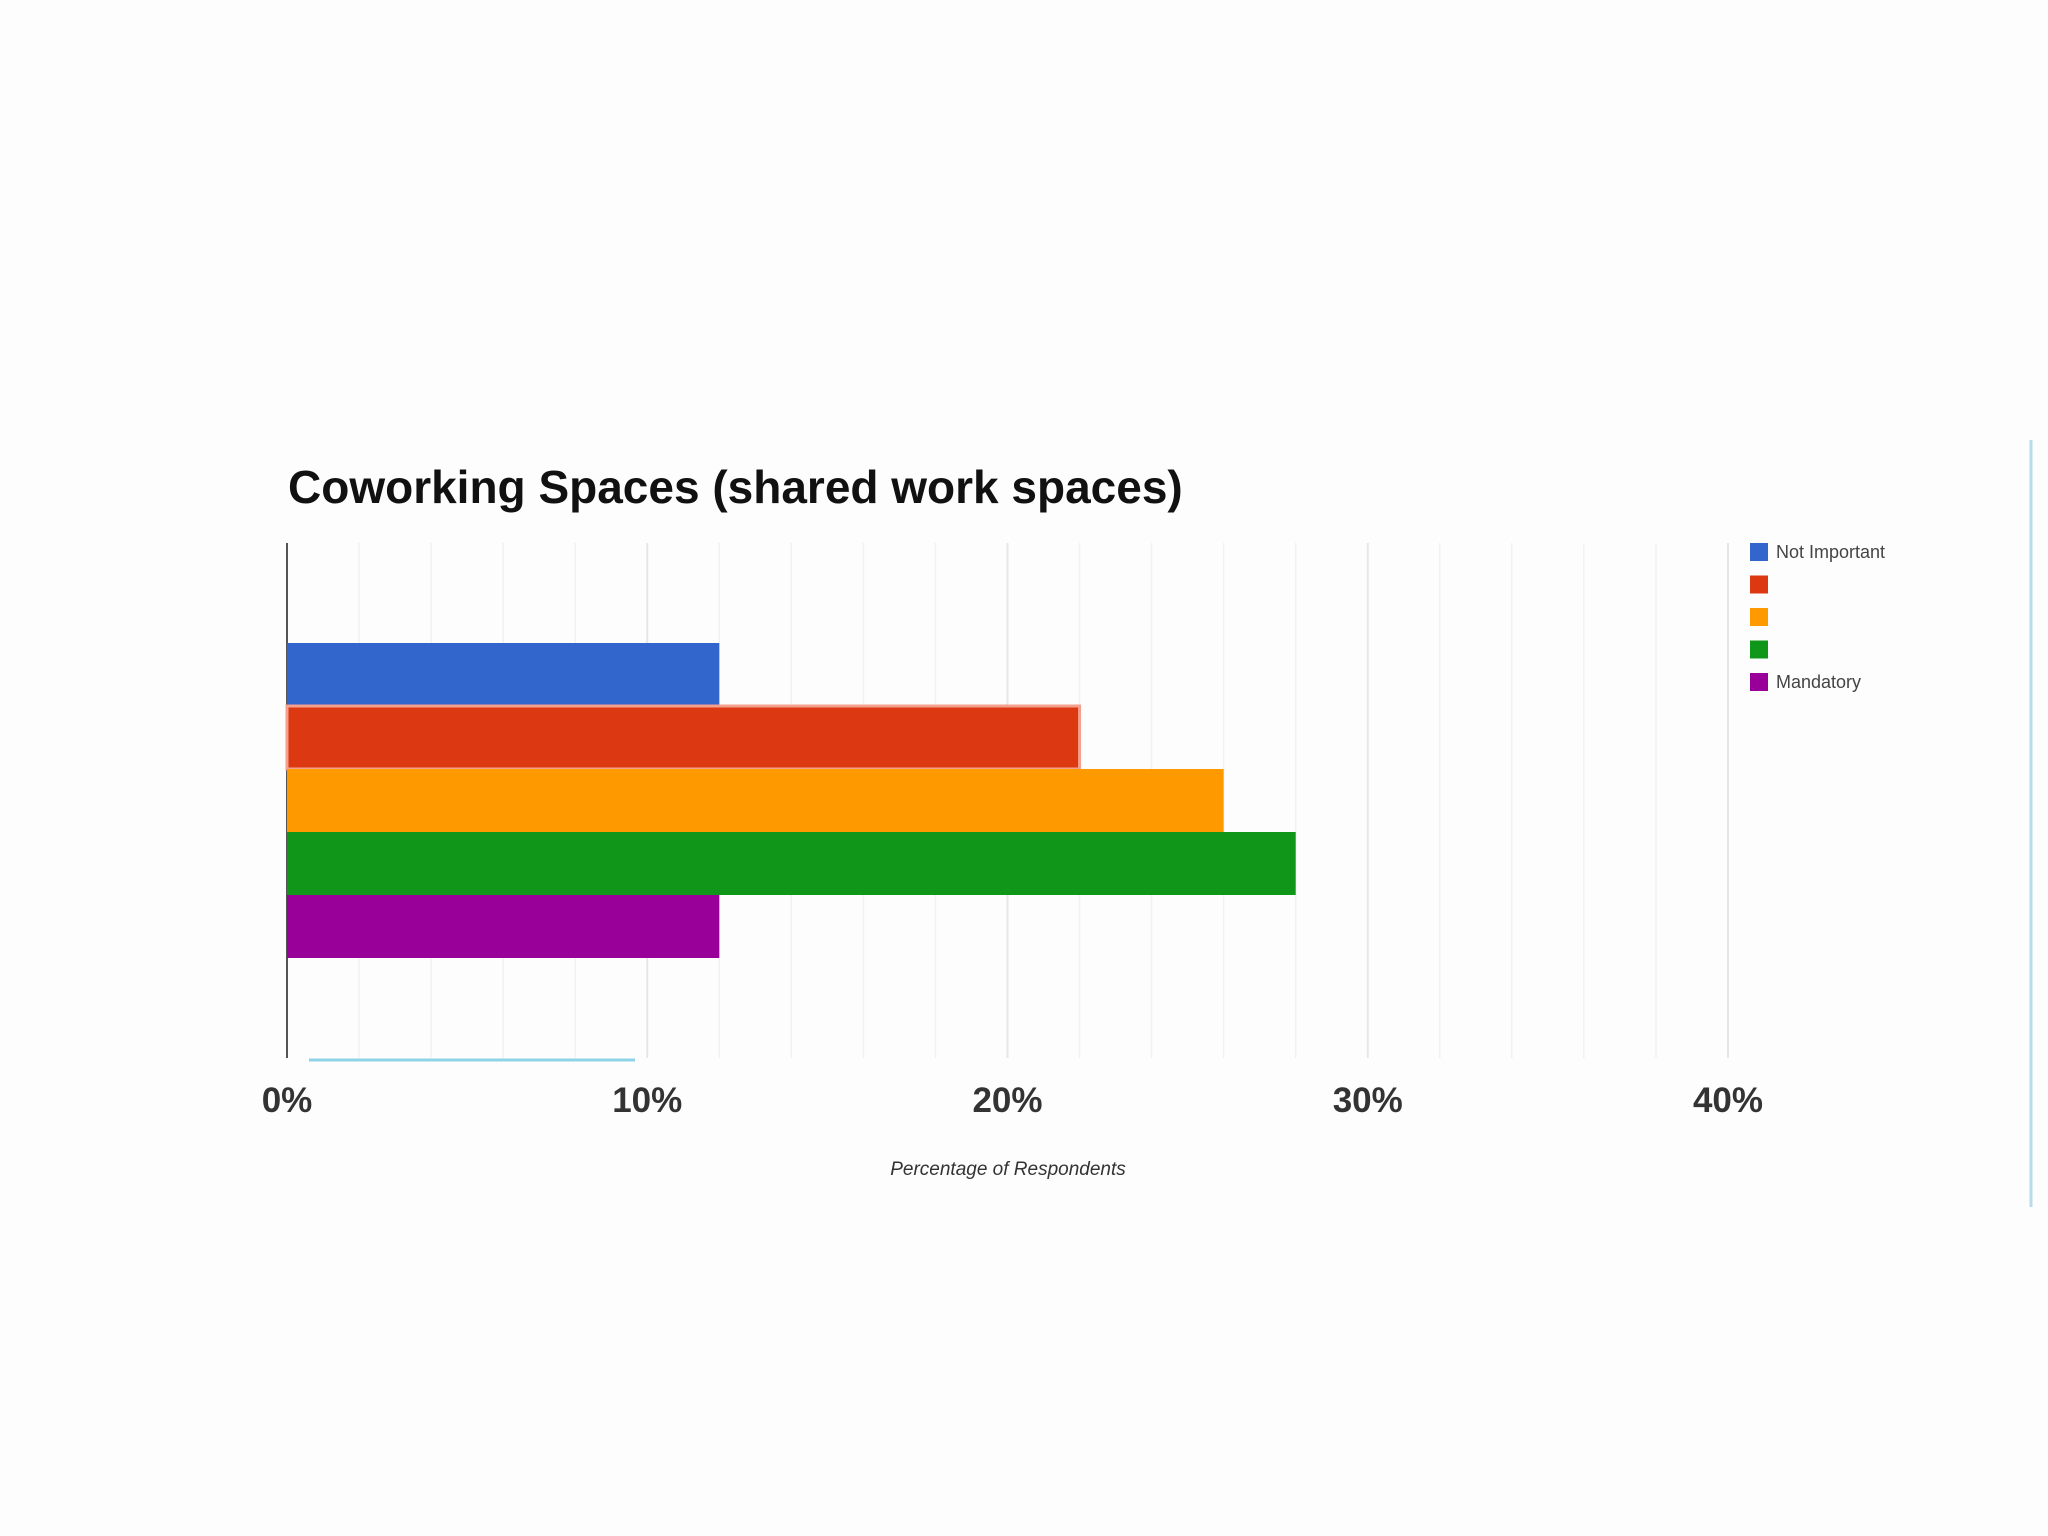  I want to click on legend: Not Important Mandatory, so click(1817, 617).